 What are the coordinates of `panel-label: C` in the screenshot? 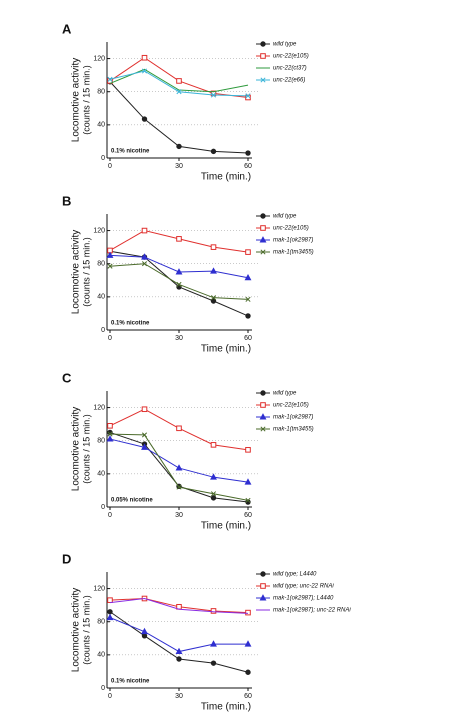 It's located at (67, 377).